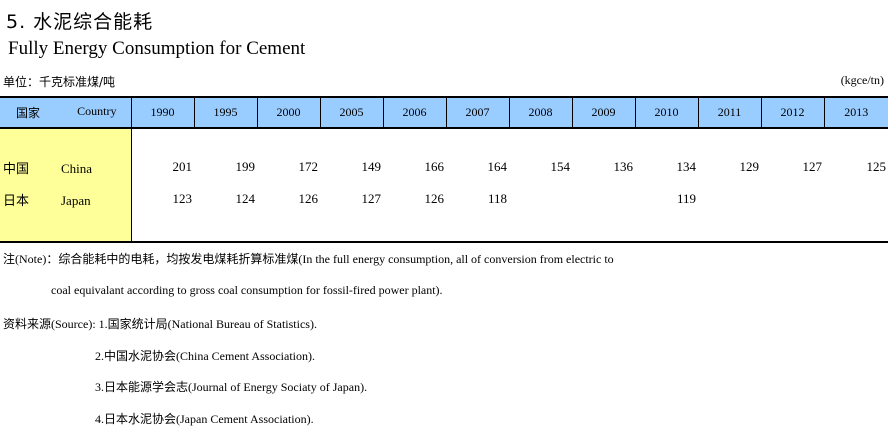 The width and height of the screenshot is (888, 434). I want to click on row-label: 日本 Japan, so click(66, 199).